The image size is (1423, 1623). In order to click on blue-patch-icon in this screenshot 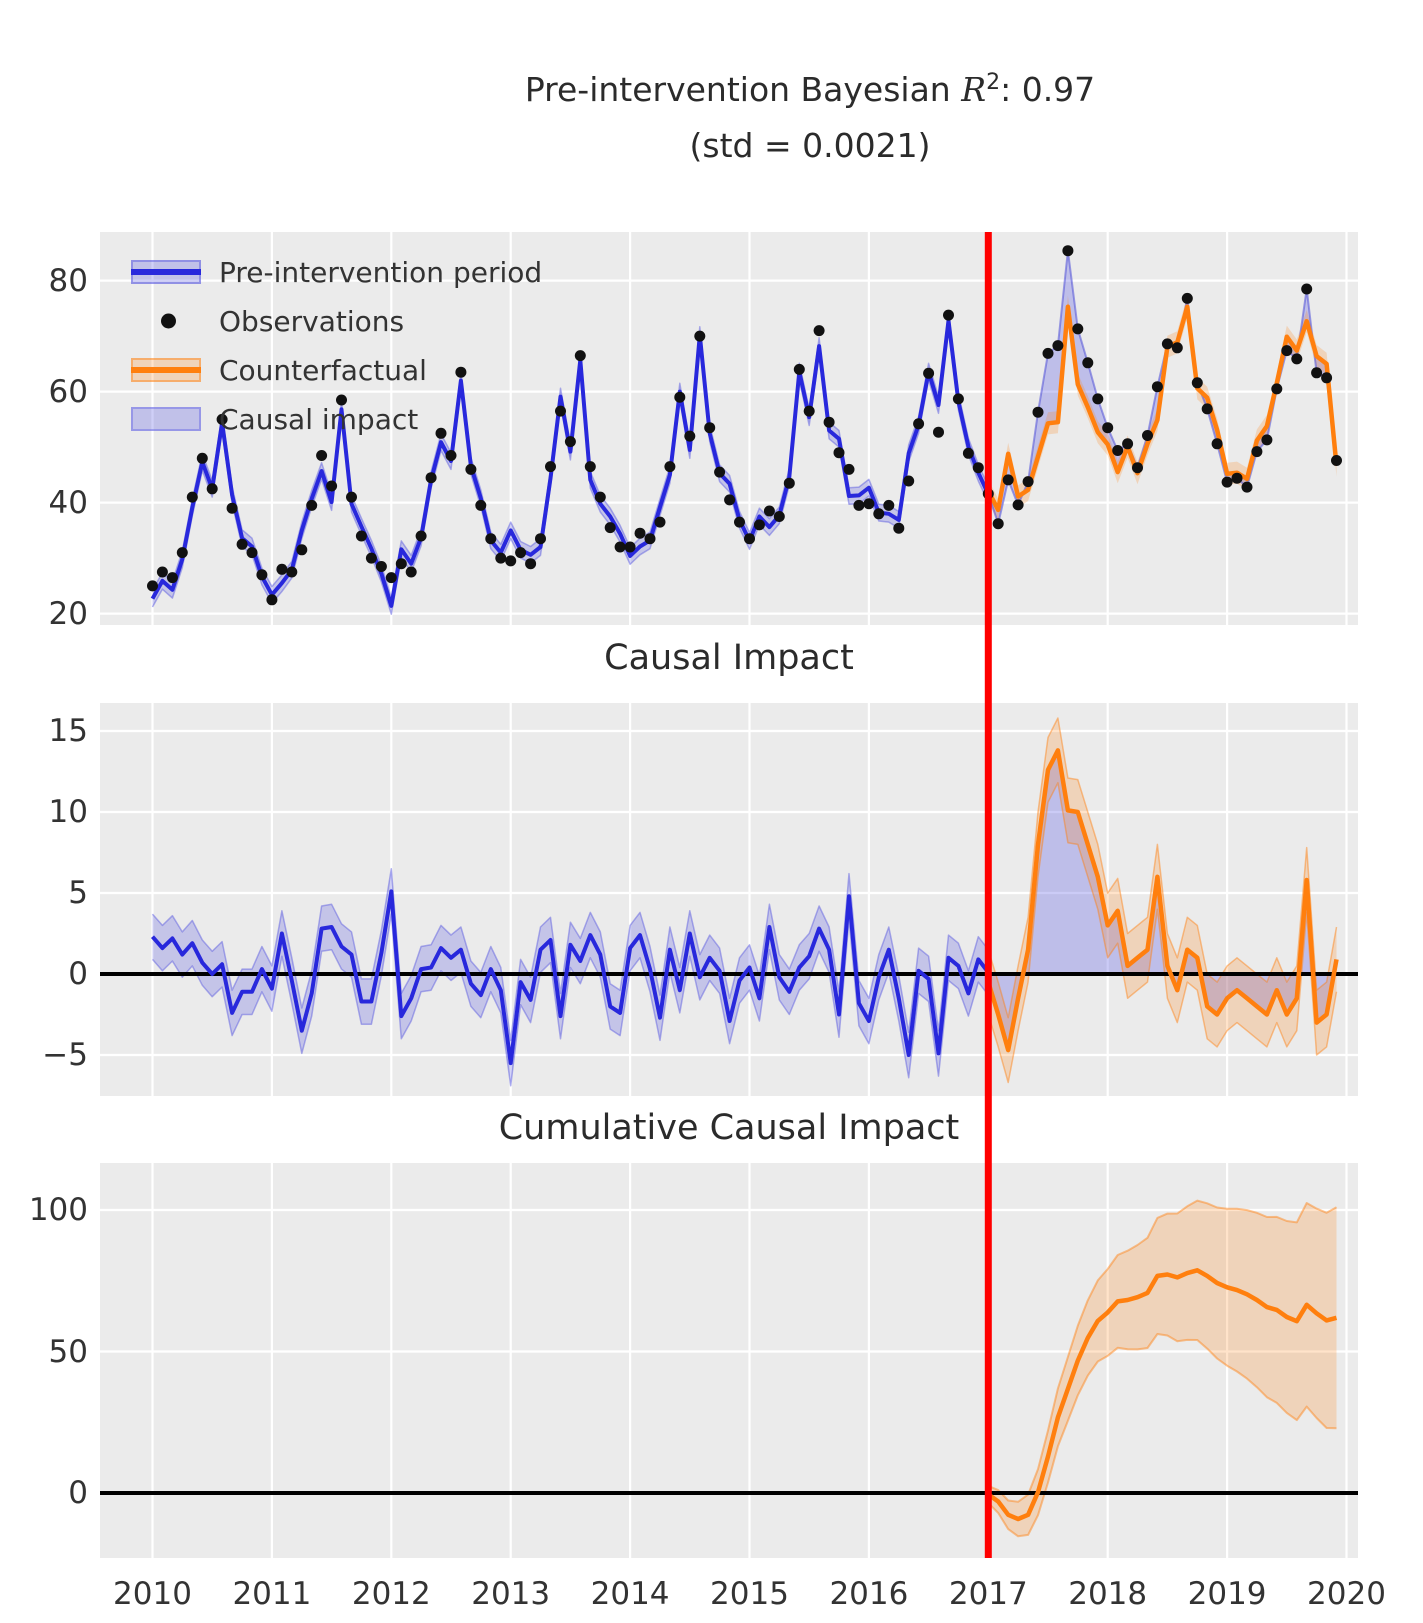, I will do `click(166, 419)`.